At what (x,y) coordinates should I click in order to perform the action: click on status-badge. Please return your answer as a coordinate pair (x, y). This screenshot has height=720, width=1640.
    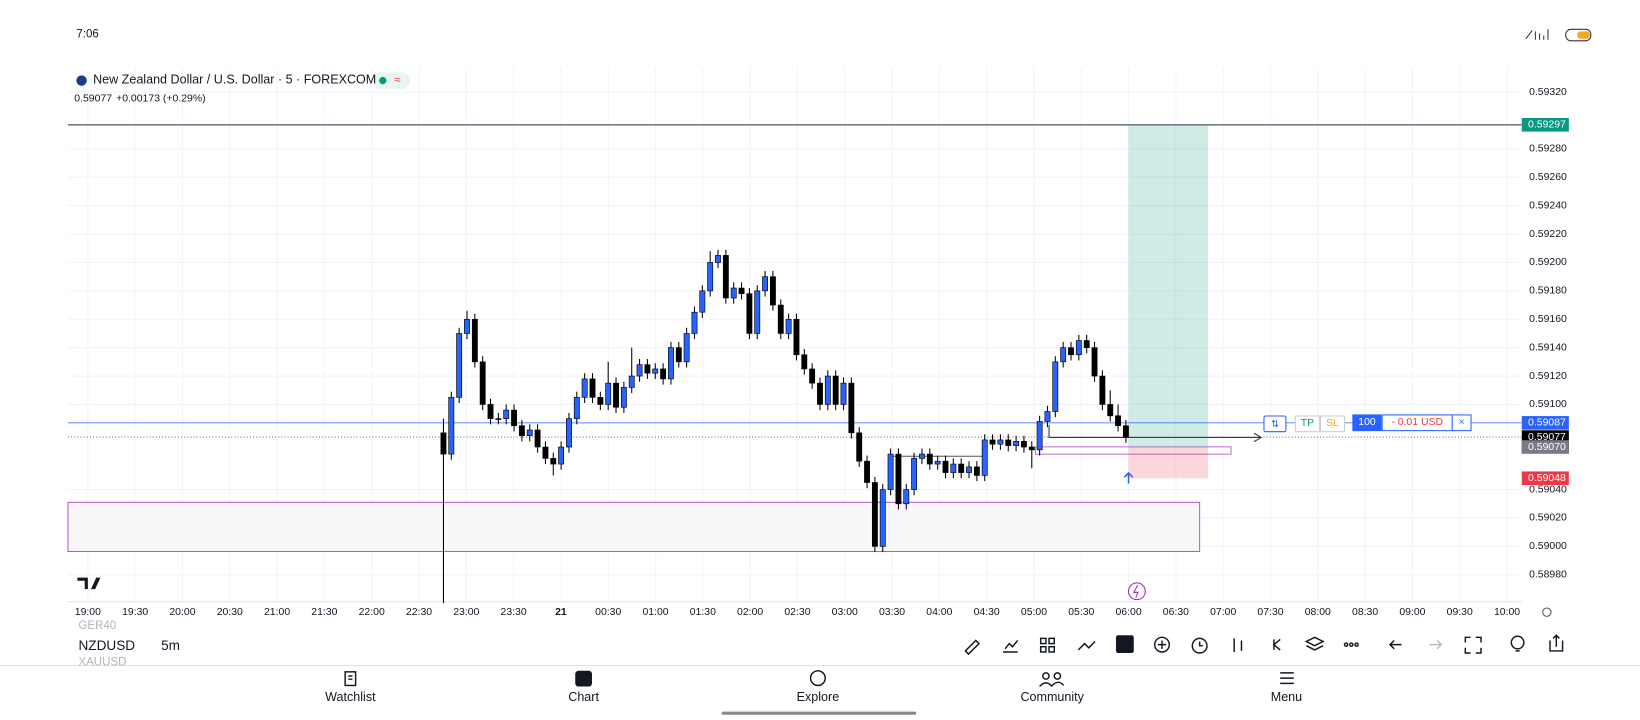
    Looking at the image, I should click on (391, 80).